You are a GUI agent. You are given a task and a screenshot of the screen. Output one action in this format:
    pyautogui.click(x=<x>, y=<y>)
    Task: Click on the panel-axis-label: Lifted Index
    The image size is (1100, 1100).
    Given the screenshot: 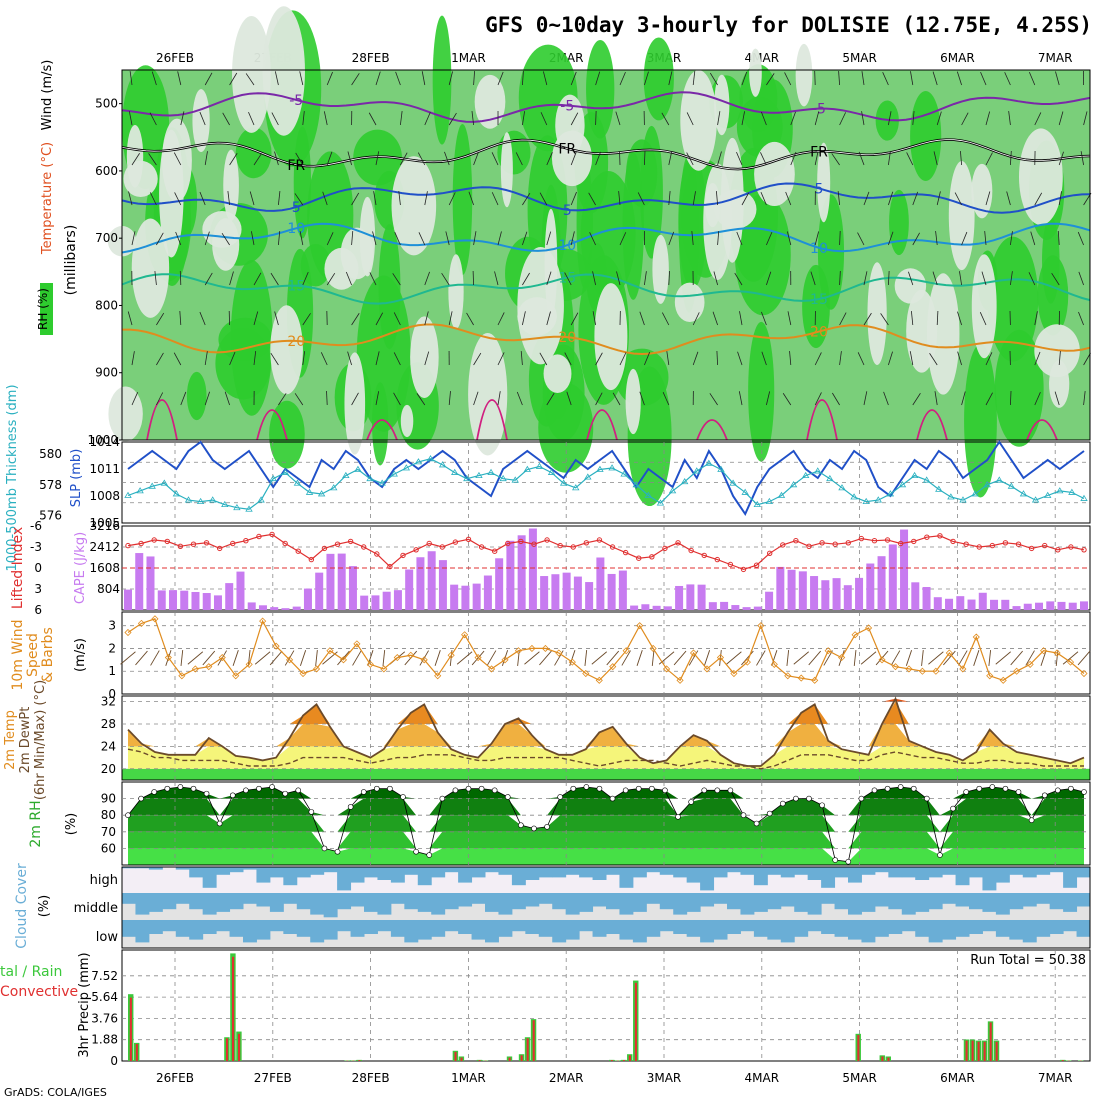 What is the action you would take?
    pyautogui.click(x=18, y=568)
    